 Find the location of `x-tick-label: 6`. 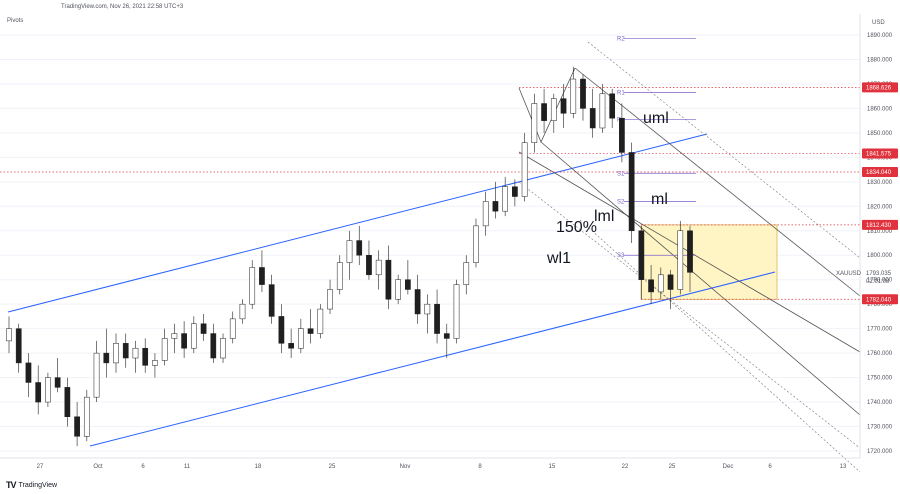

x-tick-label: 6 is located at coordinates (770, 467).